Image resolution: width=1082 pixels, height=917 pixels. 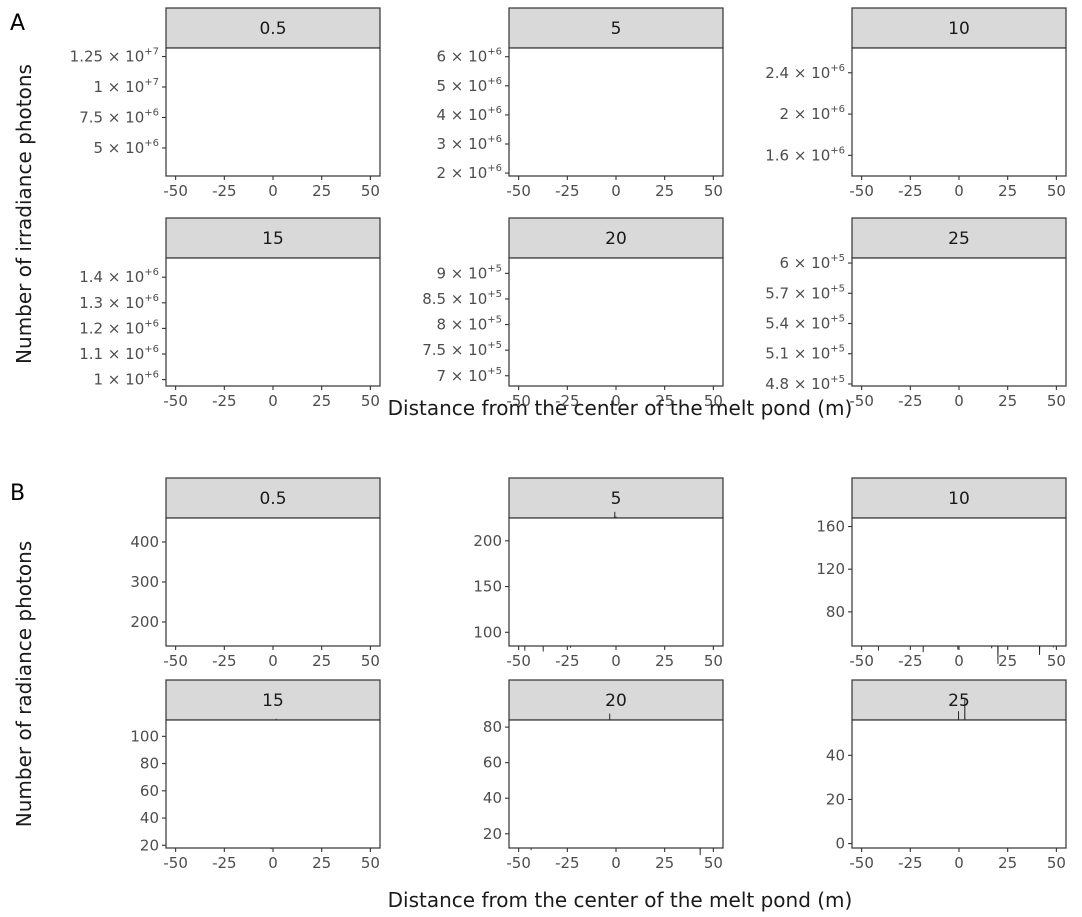 What do you see at coordinates (805, 323) in the screenshot?
I see `charta-facet-25-y-tick-label: 5.4 × 10+5` at bounding box center [805, 323].